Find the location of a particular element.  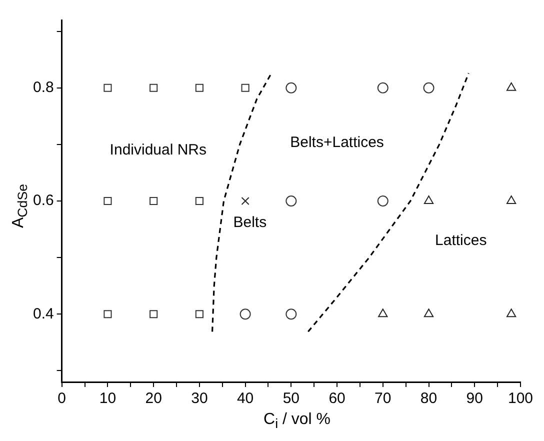

annotation: Individual NRs is located at coordinates (158, 149).